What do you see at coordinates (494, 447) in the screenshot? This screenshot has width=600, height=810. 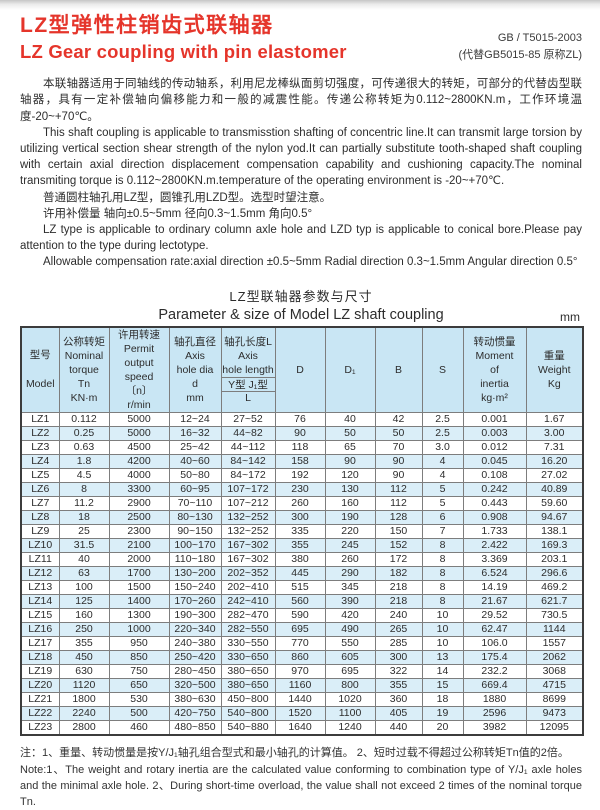 I see `table-cell: 0.012` at bounding box center [494, 447].